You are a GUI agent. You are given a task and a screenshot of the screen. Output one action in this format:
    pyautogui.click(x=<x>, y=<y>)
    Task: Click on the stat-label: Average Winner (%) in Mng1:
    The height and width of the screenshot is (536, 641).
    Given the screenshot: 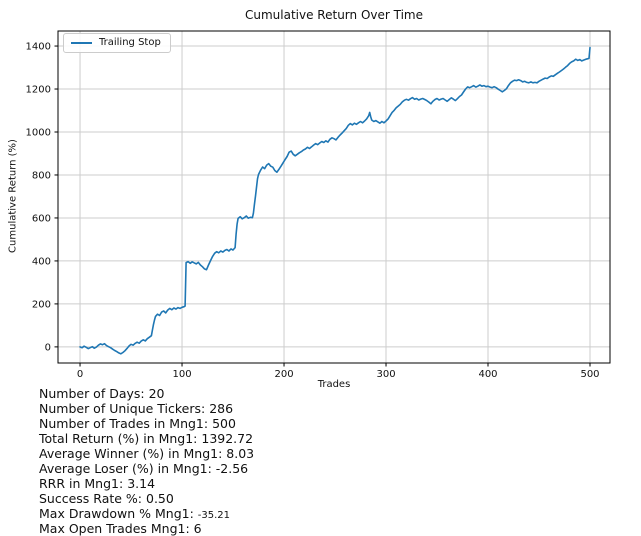 What is the action you would take?
    pyautogui.click(x=133, y=453)
    